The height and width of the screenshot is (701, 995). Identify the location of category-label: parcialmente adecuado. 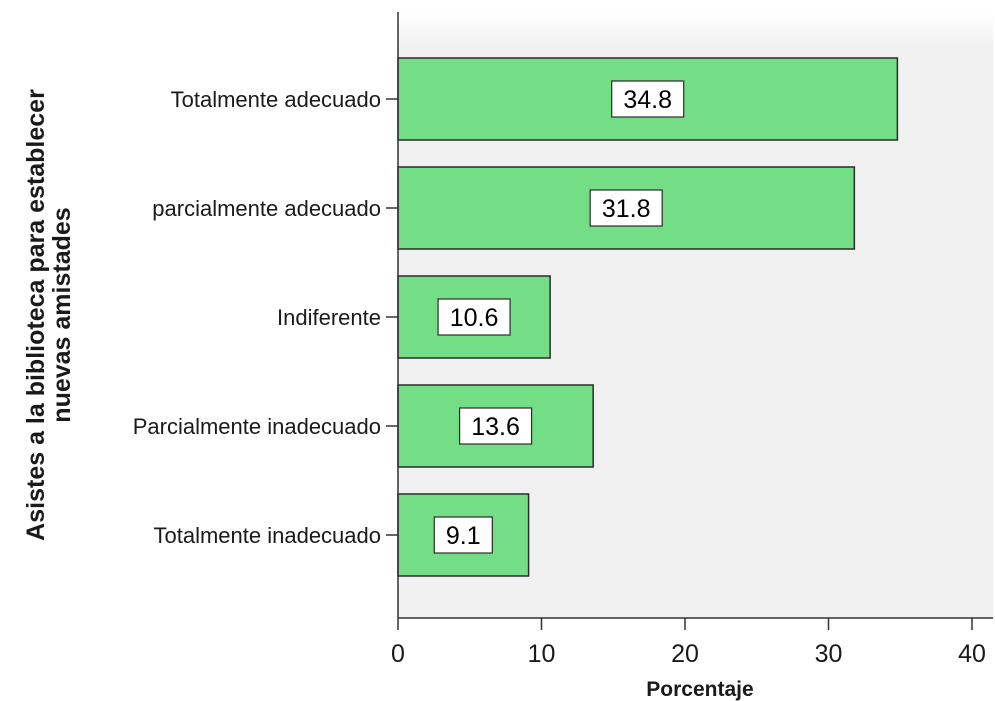
(266, 208).